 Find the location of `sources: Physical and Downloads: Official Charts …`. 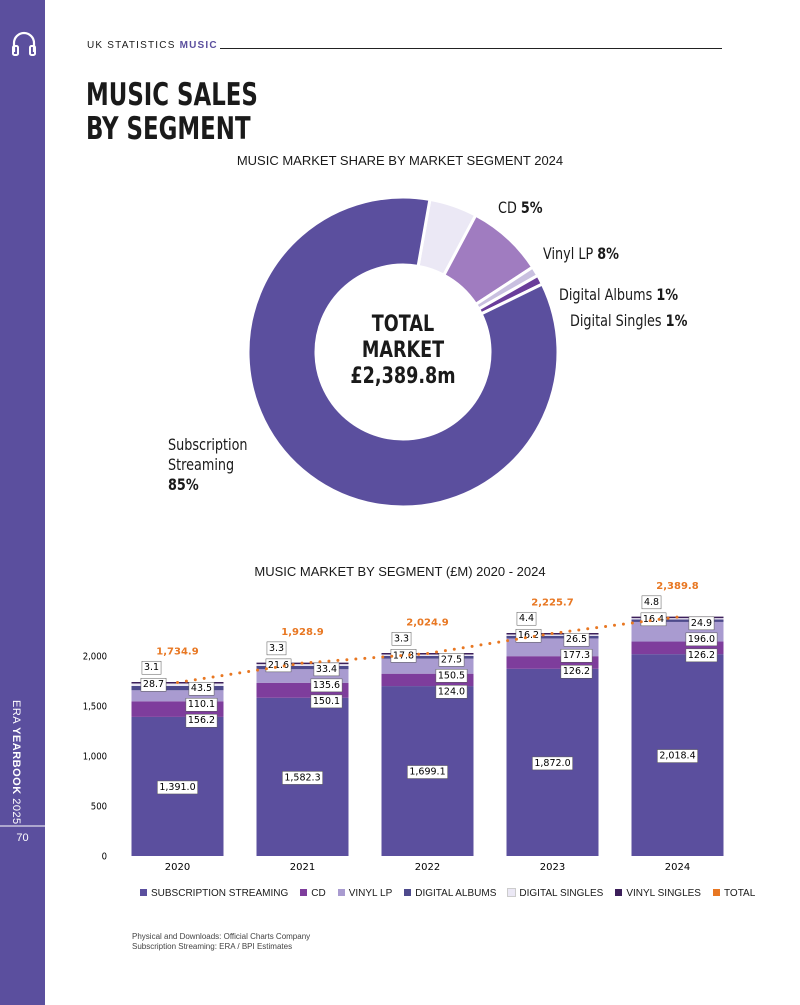

sources: Physical and Downloads: Official Charts … is located at coordinates (221, 942).